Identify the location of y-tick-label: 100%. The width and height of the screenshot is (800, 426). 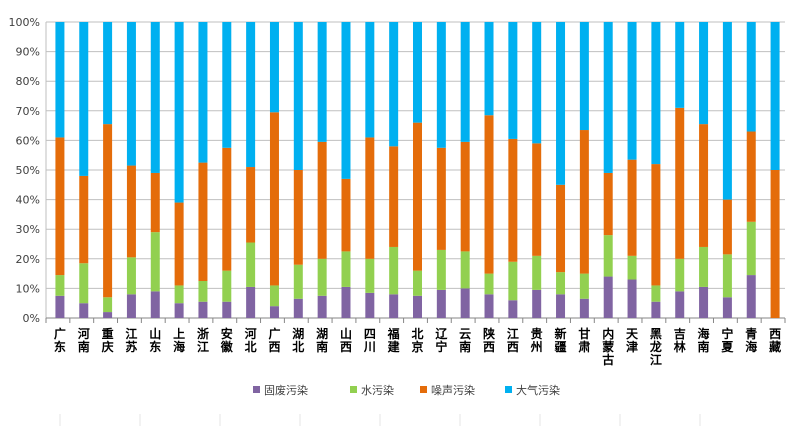
(24, 22).